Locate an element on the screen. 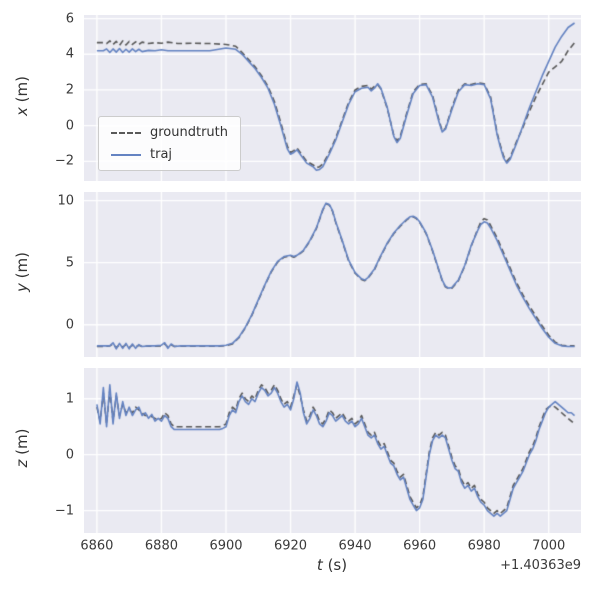  xtick-label: 7000 is located at coordinates (549, 546).